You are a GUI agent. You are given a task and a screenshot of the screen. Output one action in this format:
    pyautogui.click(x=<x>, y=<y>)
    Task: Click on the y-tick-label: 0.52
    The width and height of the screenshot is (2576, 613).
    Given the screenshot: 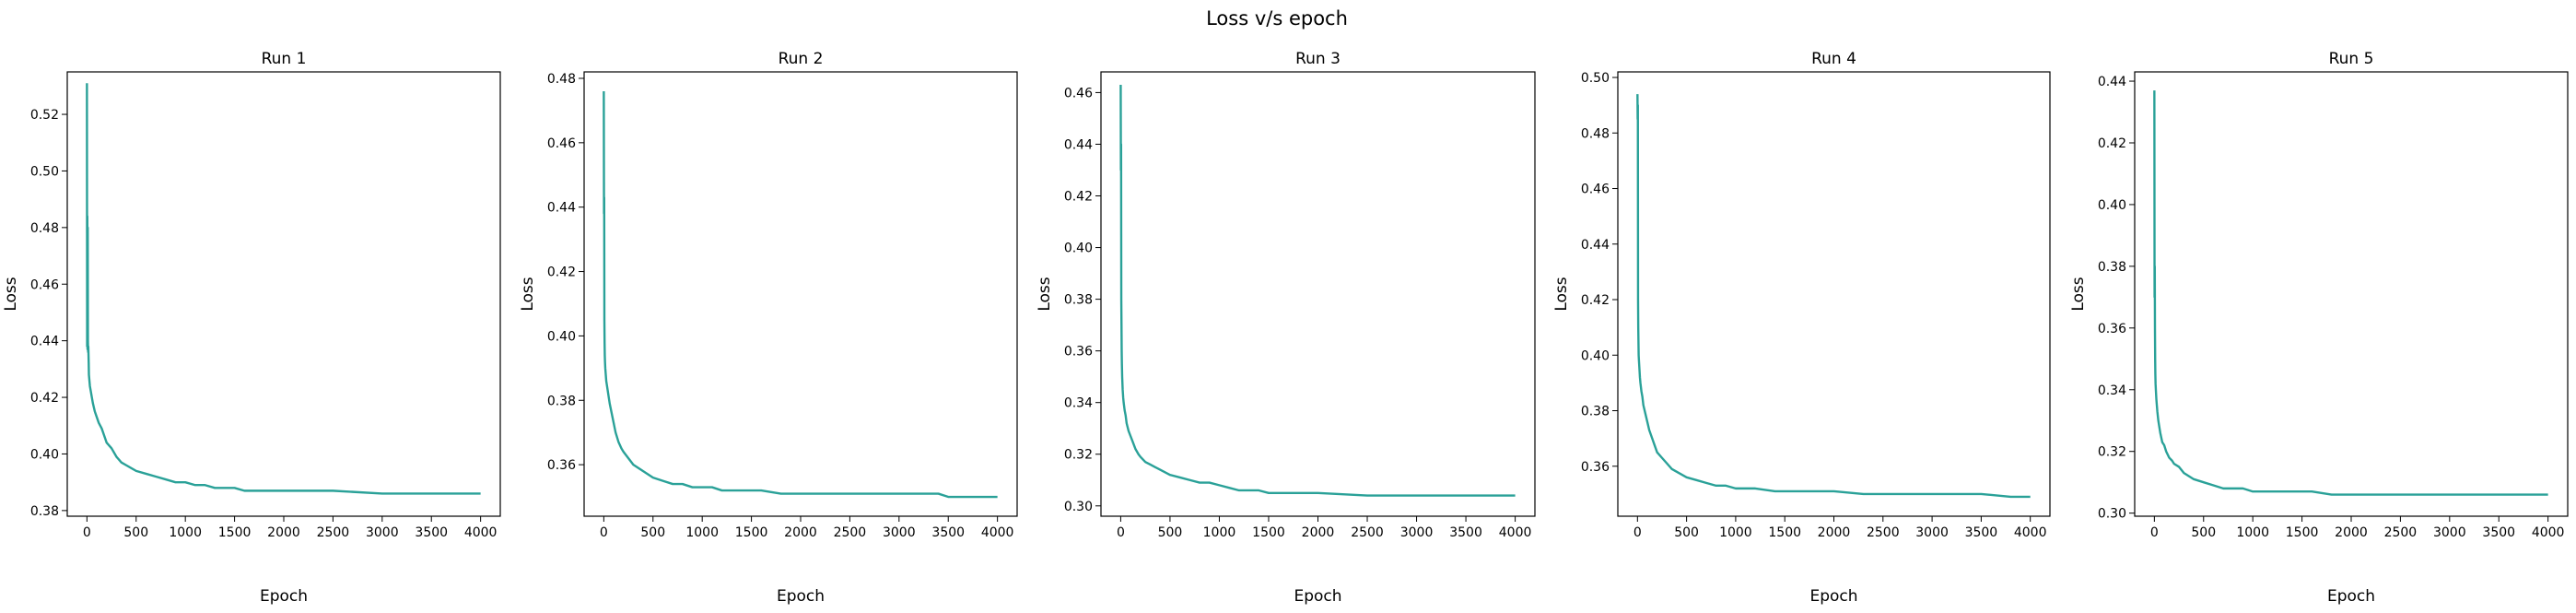 What is the action you would take?
    pyautogui.click(x=44, y=115)
    